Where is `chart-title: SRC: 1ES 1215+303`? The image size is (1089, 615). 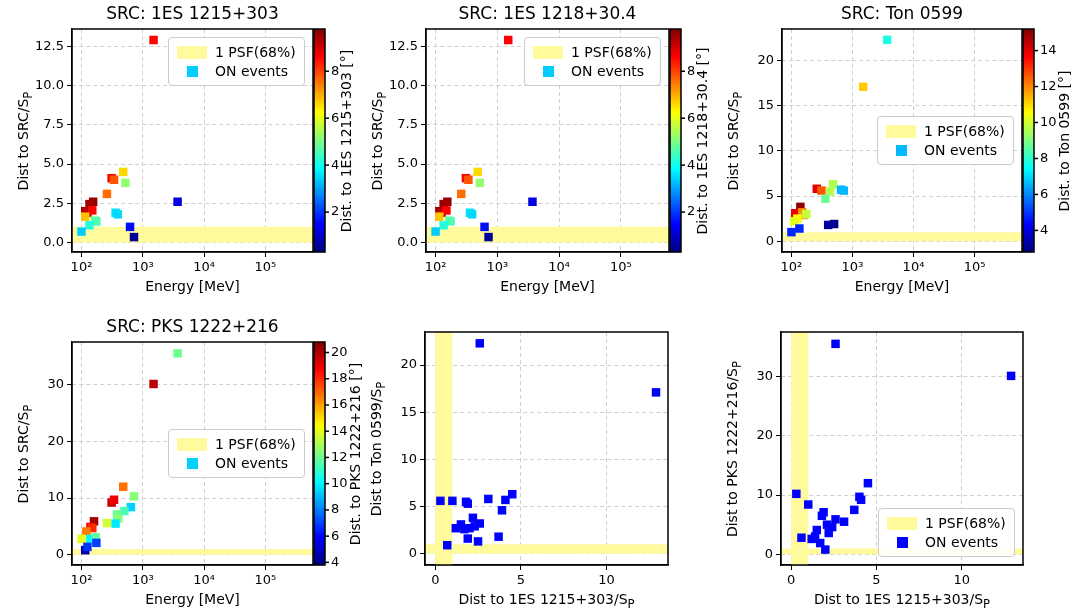
chart-title: SRC: 1ES 1215+303 is located at coordinates (192, 13).